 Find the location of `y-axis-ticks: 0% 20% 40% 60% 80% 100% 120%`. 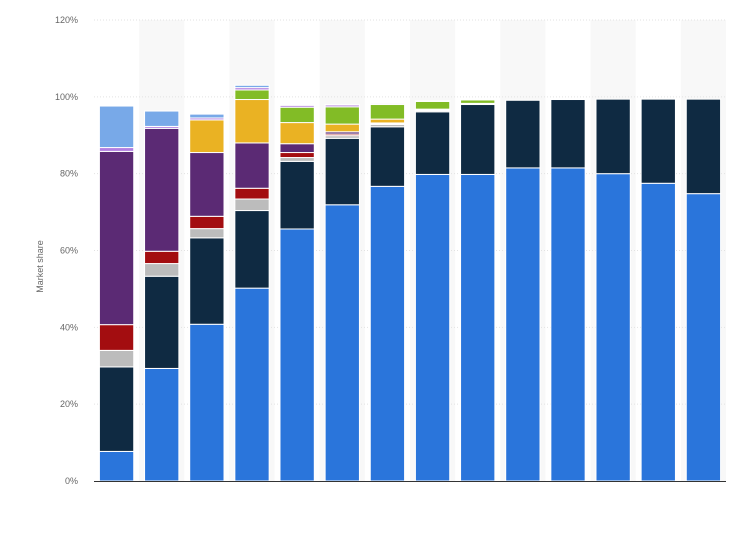

y-axis-ticks: 0% 20% 40% 60% 80% 100% 120% is located at coordinates (66, 250).